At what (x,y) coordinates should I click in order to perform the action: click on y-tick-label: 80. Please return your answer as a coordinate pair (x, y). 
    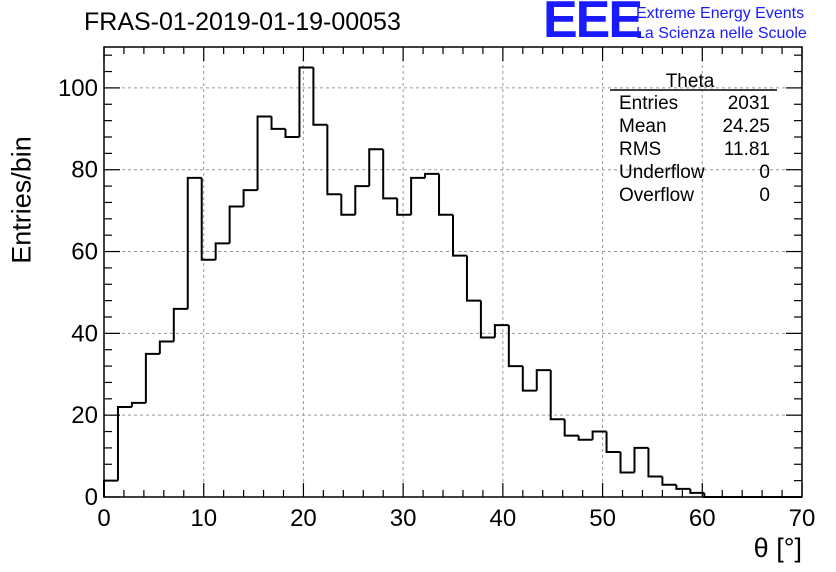
    Looking at the image, I should click on (84, 170).